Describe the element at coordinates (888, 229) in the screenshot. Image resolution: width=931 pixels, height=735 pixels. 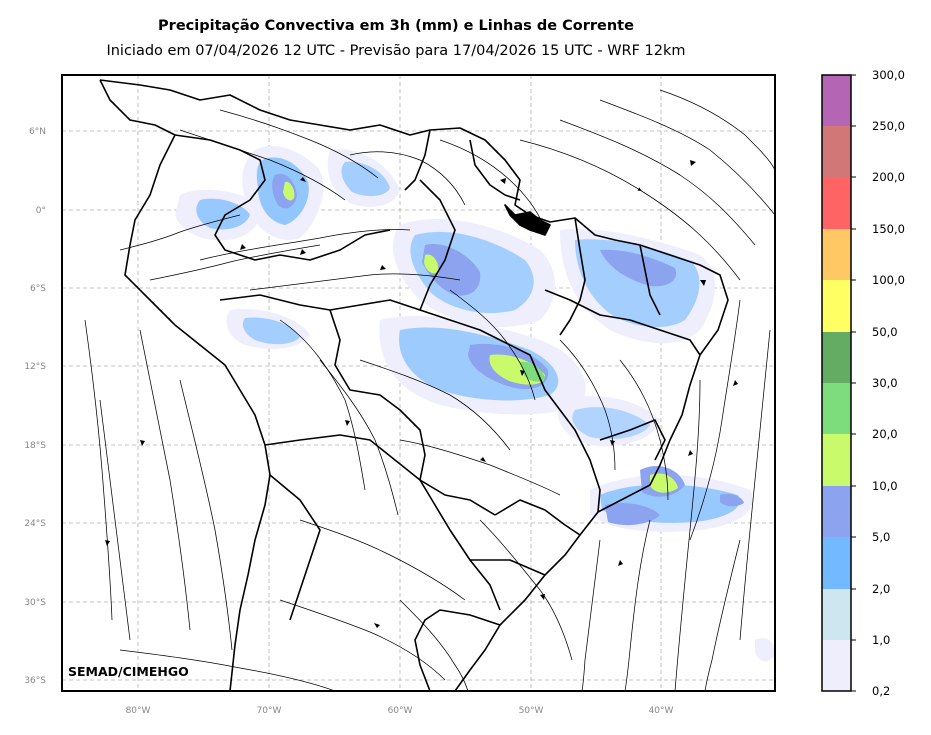
I see `colorbar-label: 150,0` at that location.